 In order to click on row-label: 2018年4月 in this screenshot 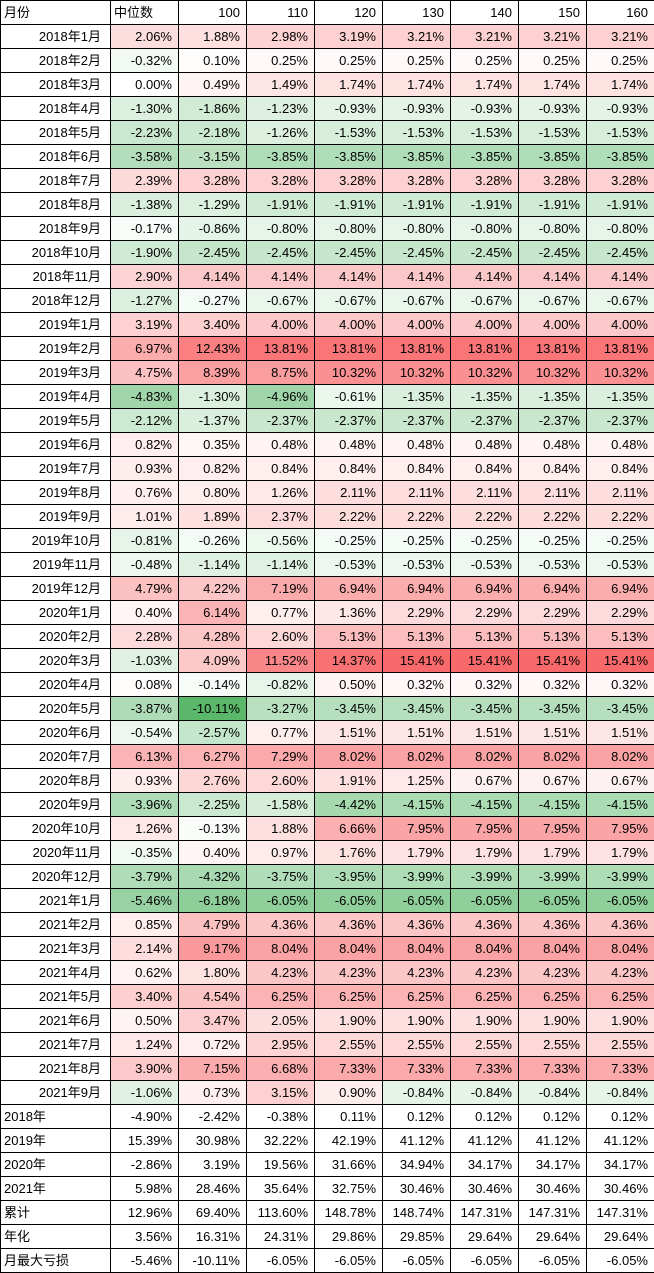, I will do `click(55, 108)`.